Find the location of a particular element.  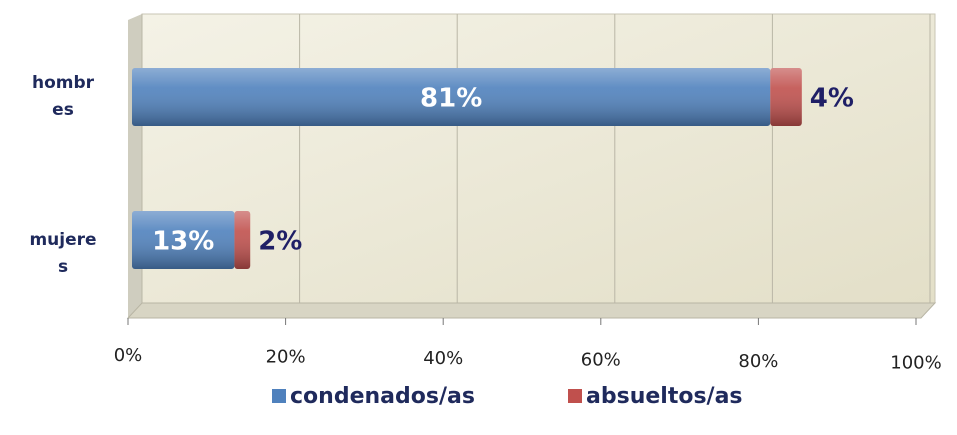

data-label: 13% is located at coordinates (183, 242).